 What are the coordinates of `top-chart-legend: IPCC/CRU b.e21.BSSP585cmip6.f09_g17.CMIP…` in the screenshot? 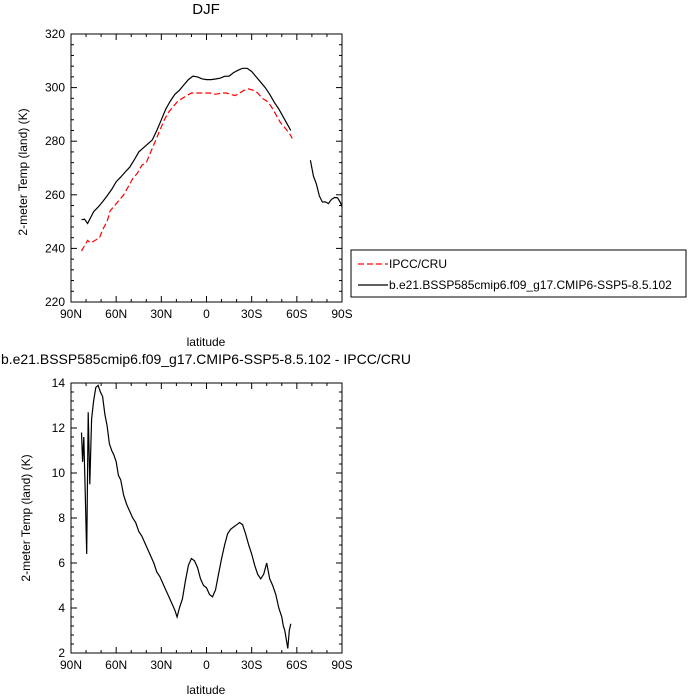 It's located at (518, 273).